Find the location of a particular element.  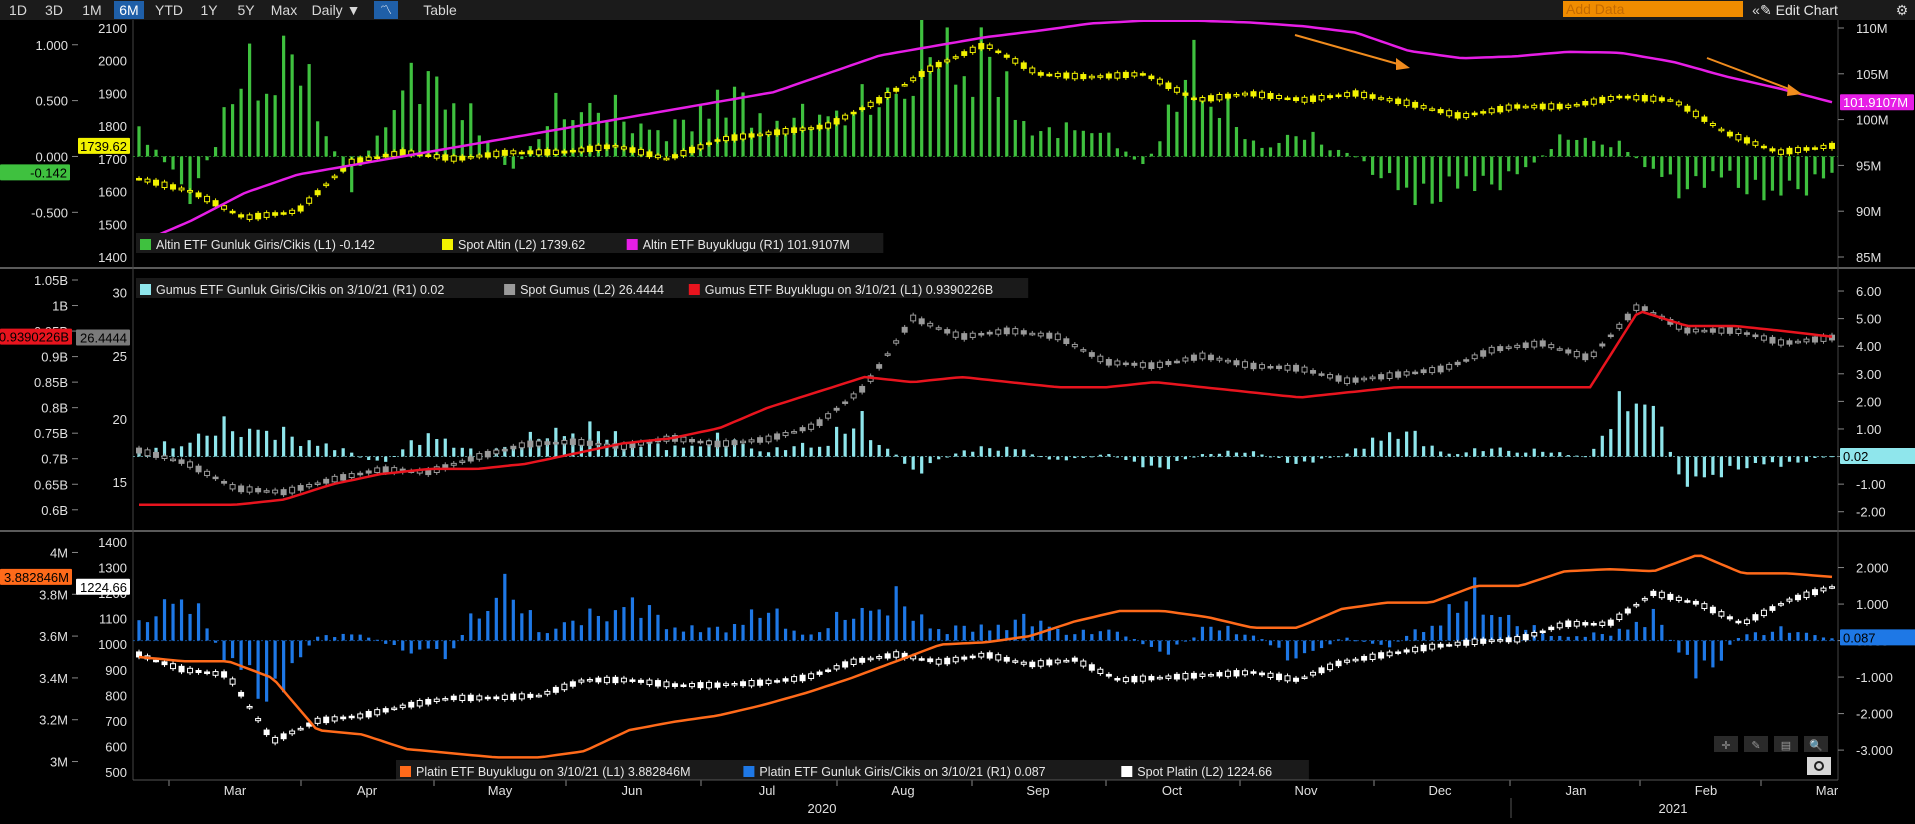

settings-icon: ⚙ is located at coordinates (1902, 10).